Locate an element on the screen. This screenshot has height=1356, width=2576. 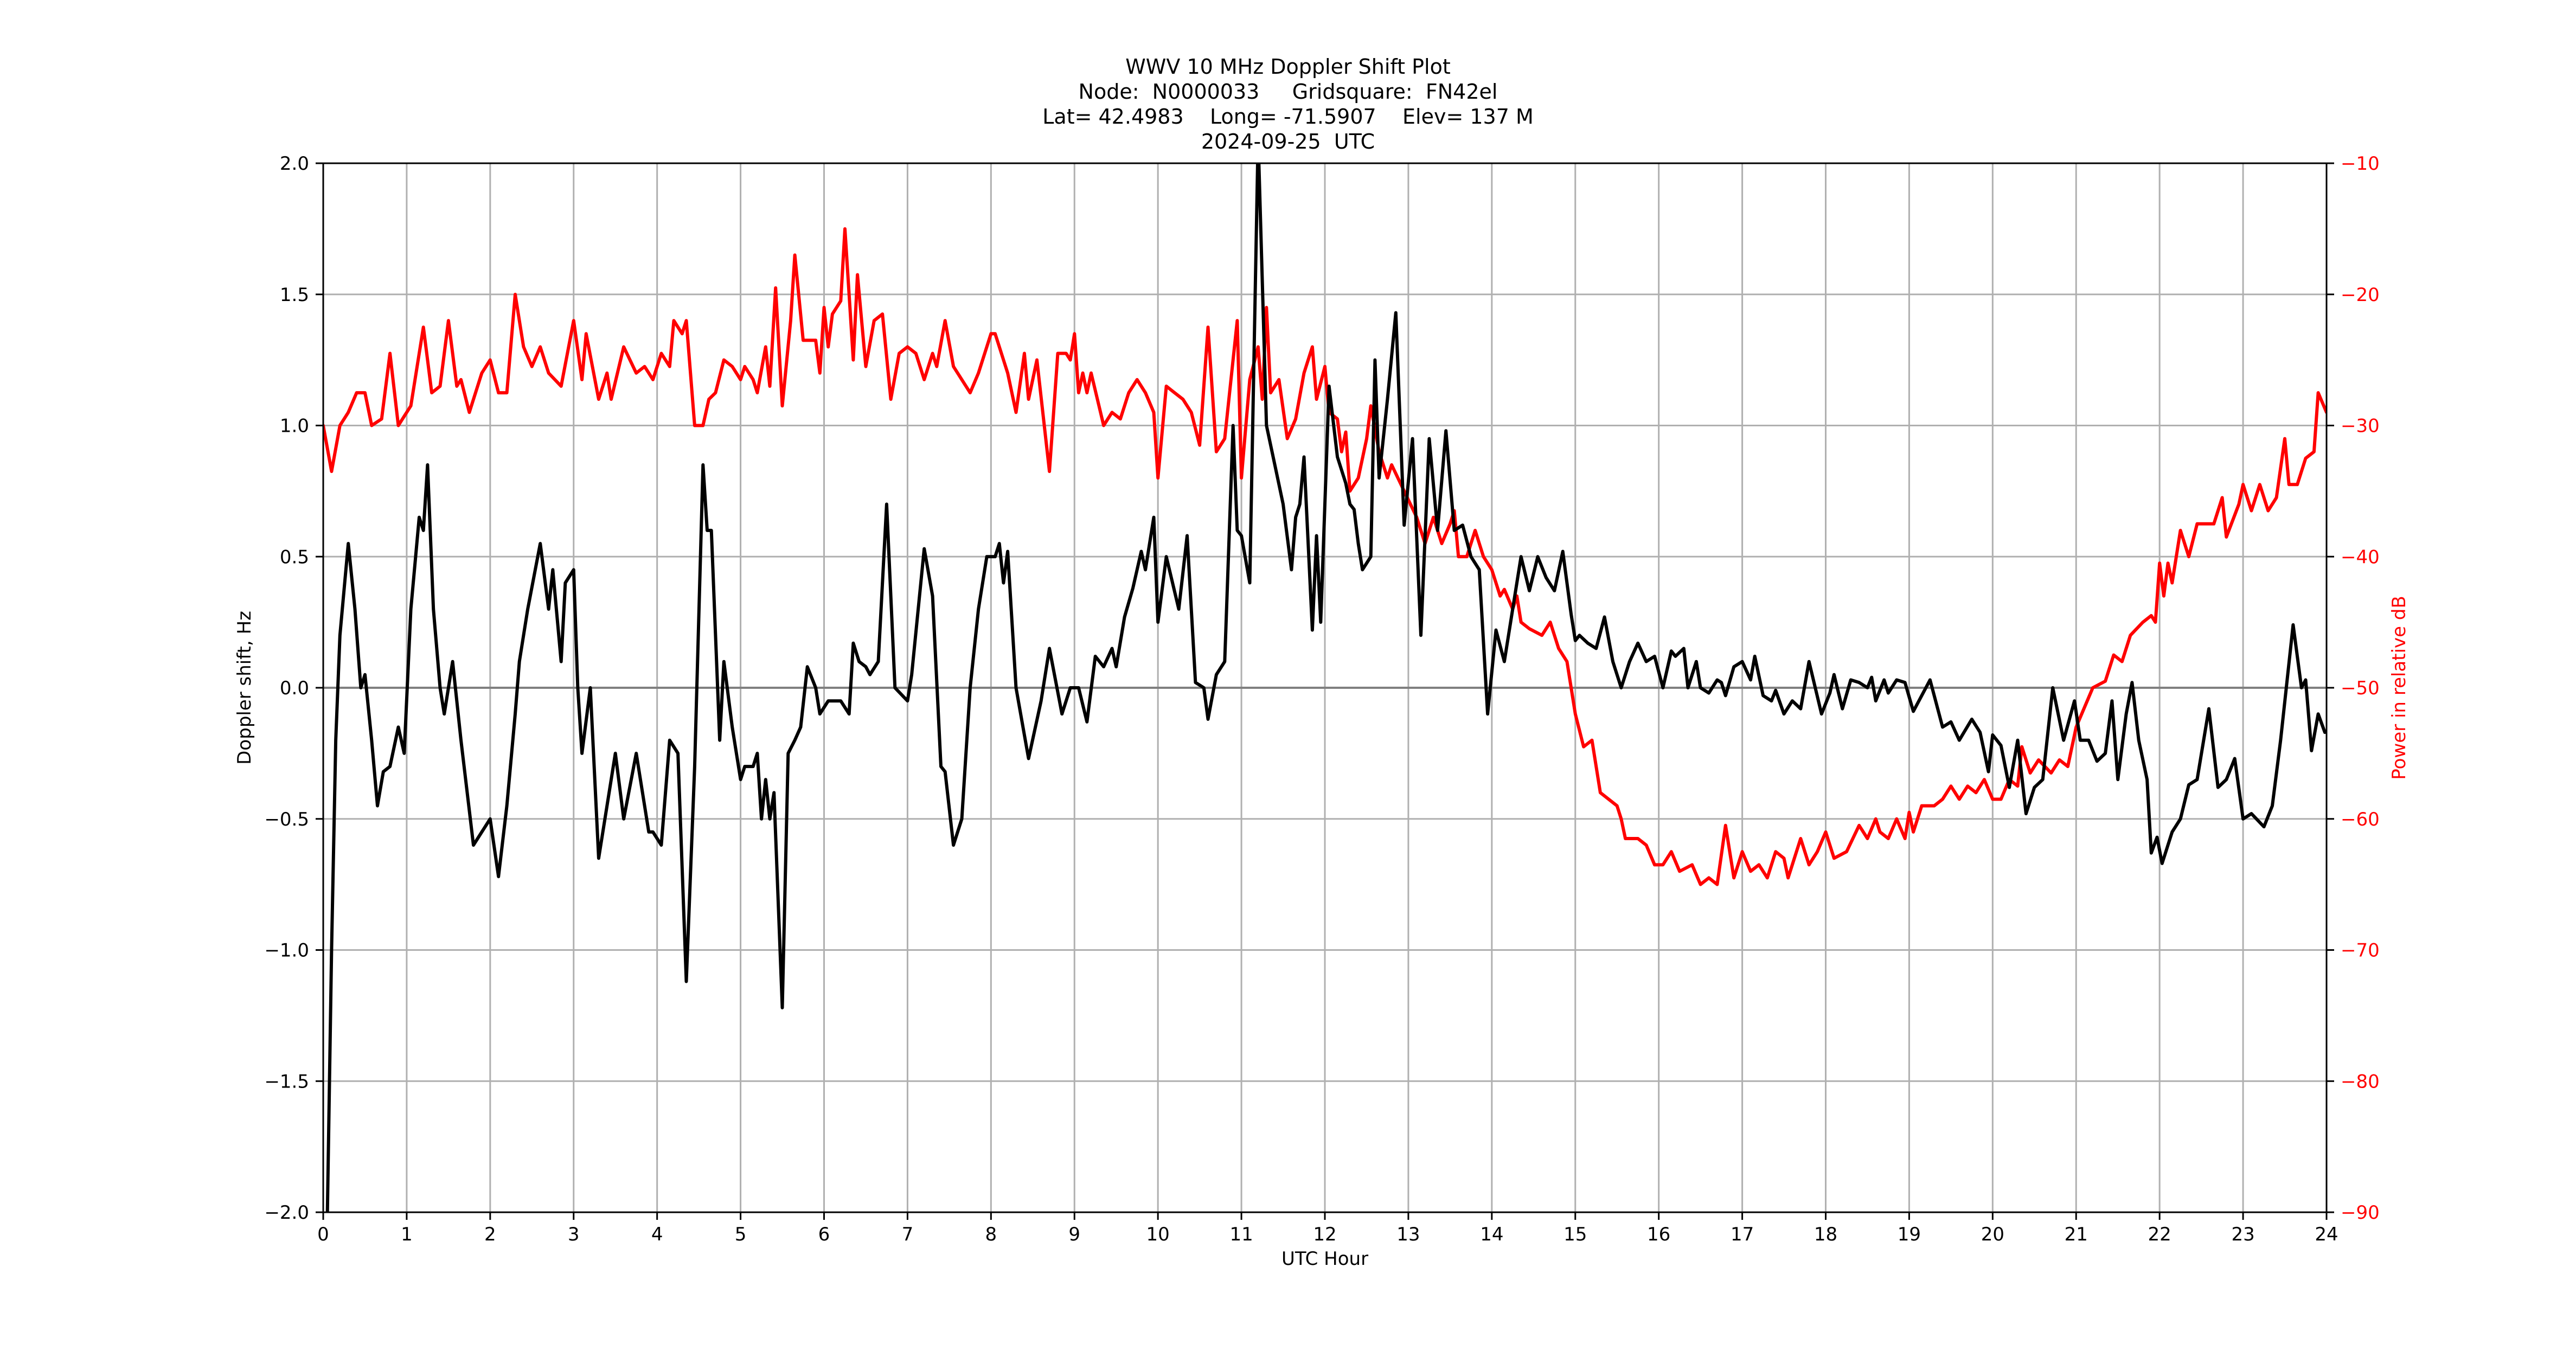
y-tick-label-right: −10 is located at coordinates (2360, 164).